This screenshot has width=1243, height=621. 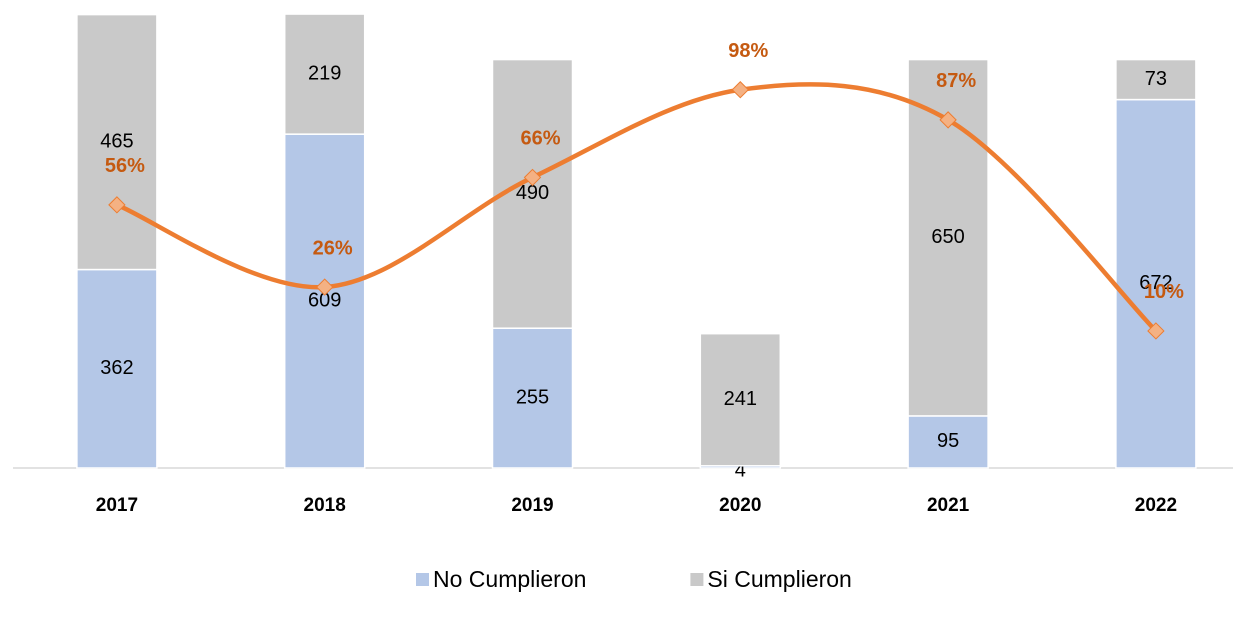 I want to click on bar-value-label: 672, so click(x=1155, y=283).